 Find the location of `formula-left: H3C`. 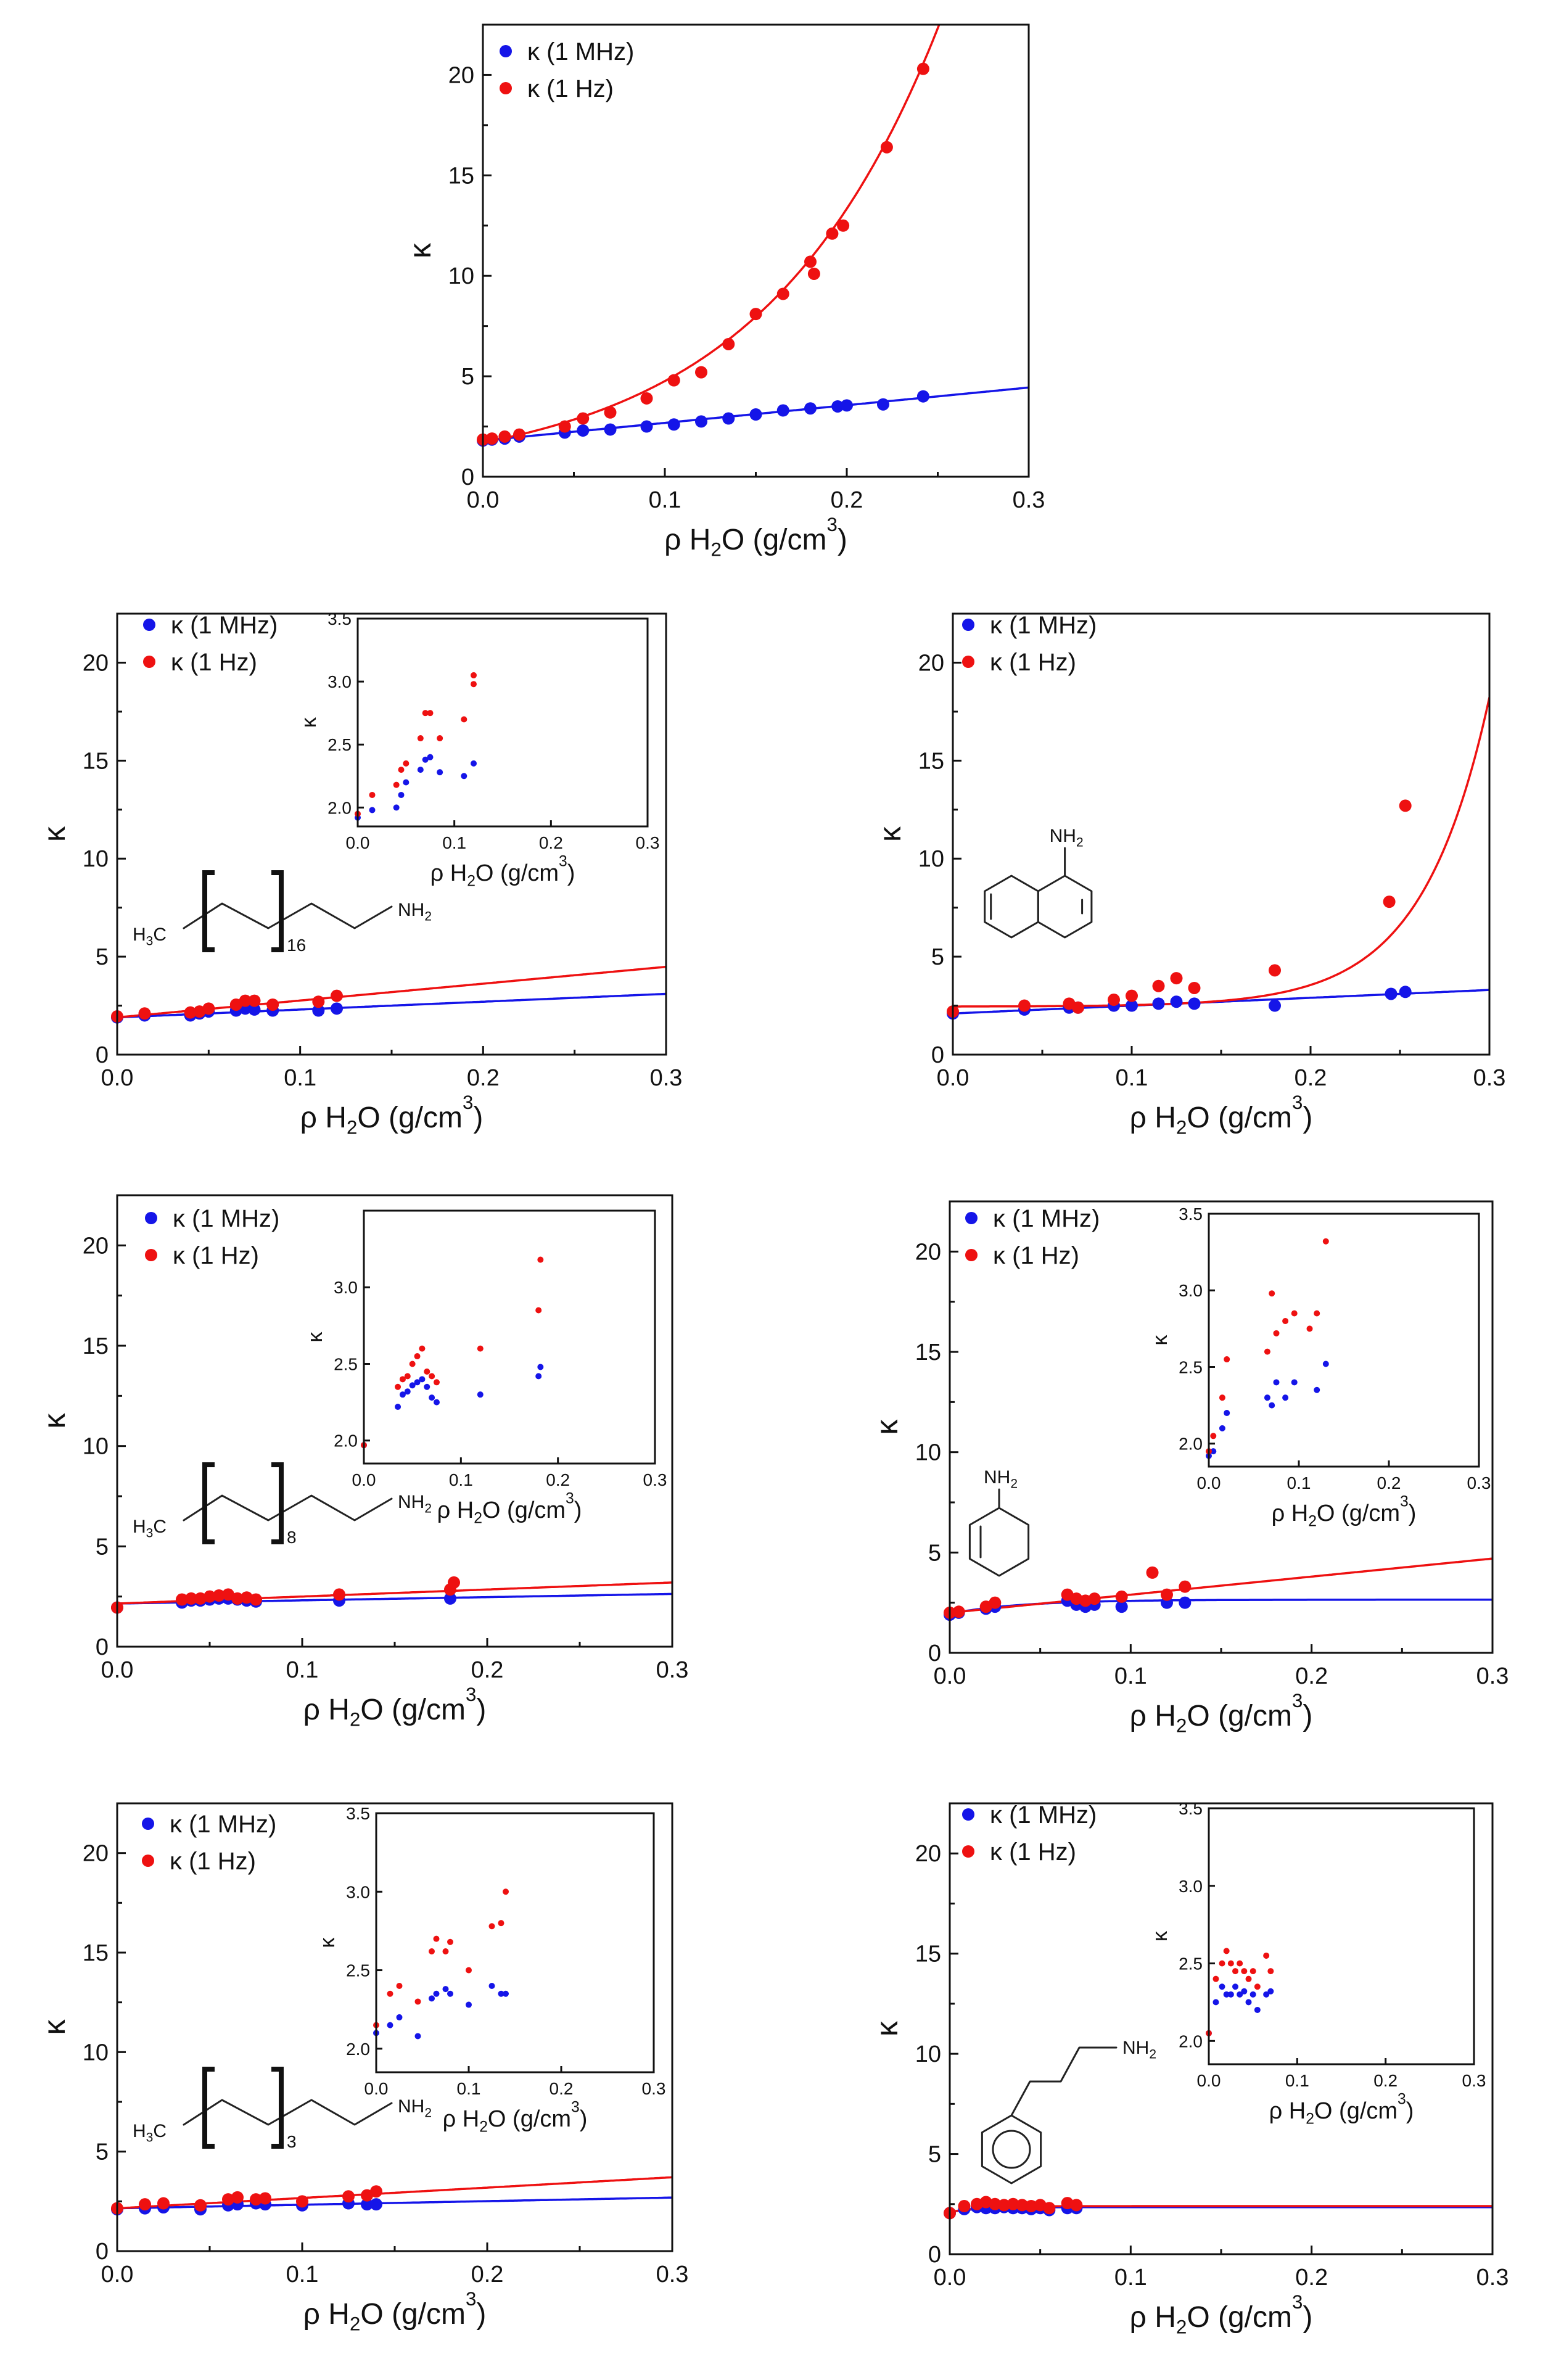

formula-left: H3C is located at coordinates (150, 2133).